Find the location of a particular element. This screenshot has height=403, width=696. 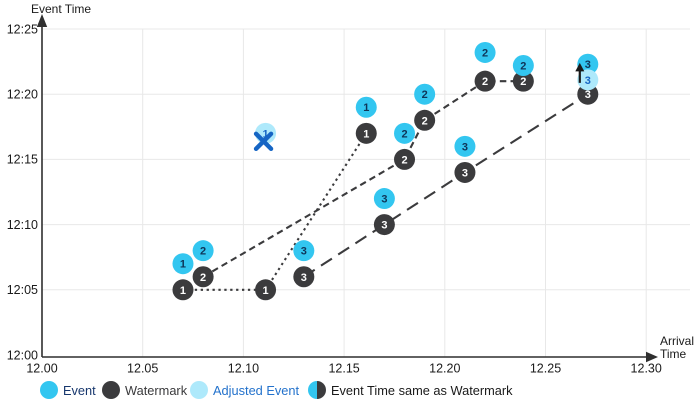

legend-item-watermark: Watermark is located at coordinates (144, 390).